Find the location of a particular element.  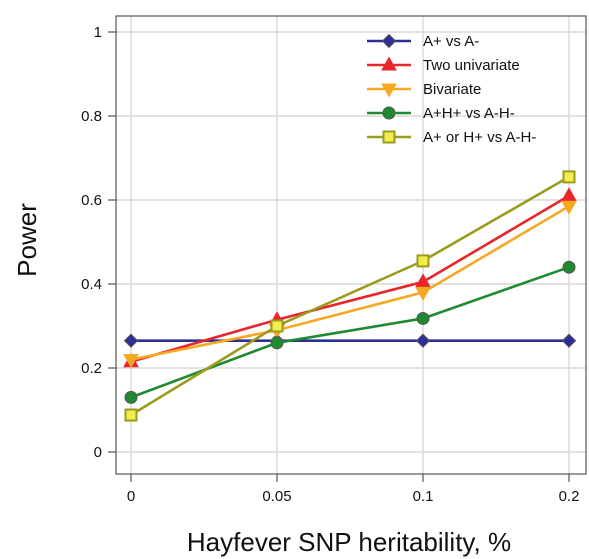

x-tick-label: 0.1 is located at coordinates (423, 496).